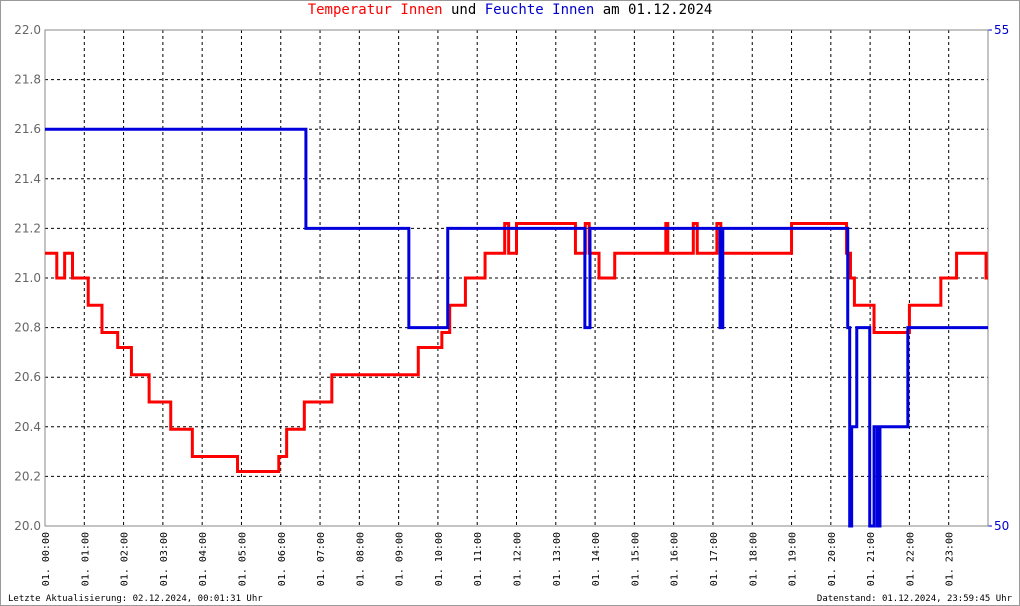 Image resolution: width=1020 pixels, height=606 pixels. What do you see at coordinates (871, 559) in the screenshot?
I see `x-tick-label: 01. 21:00` at bounding box center [871, 559].